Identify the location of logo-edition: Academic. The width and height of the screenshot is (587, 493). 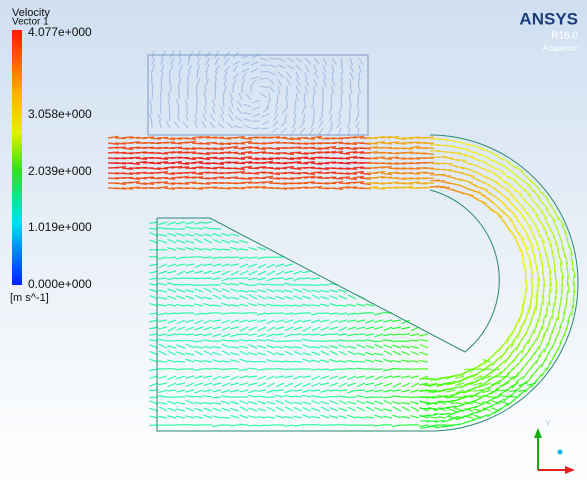
(560, 48).